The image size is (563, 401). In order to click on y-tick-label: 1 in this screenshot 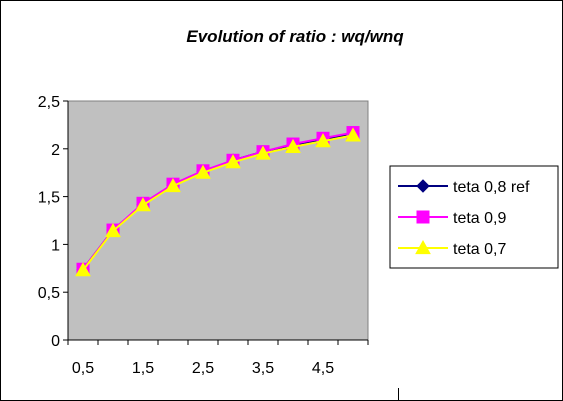, I will do `click(55, 245)`.